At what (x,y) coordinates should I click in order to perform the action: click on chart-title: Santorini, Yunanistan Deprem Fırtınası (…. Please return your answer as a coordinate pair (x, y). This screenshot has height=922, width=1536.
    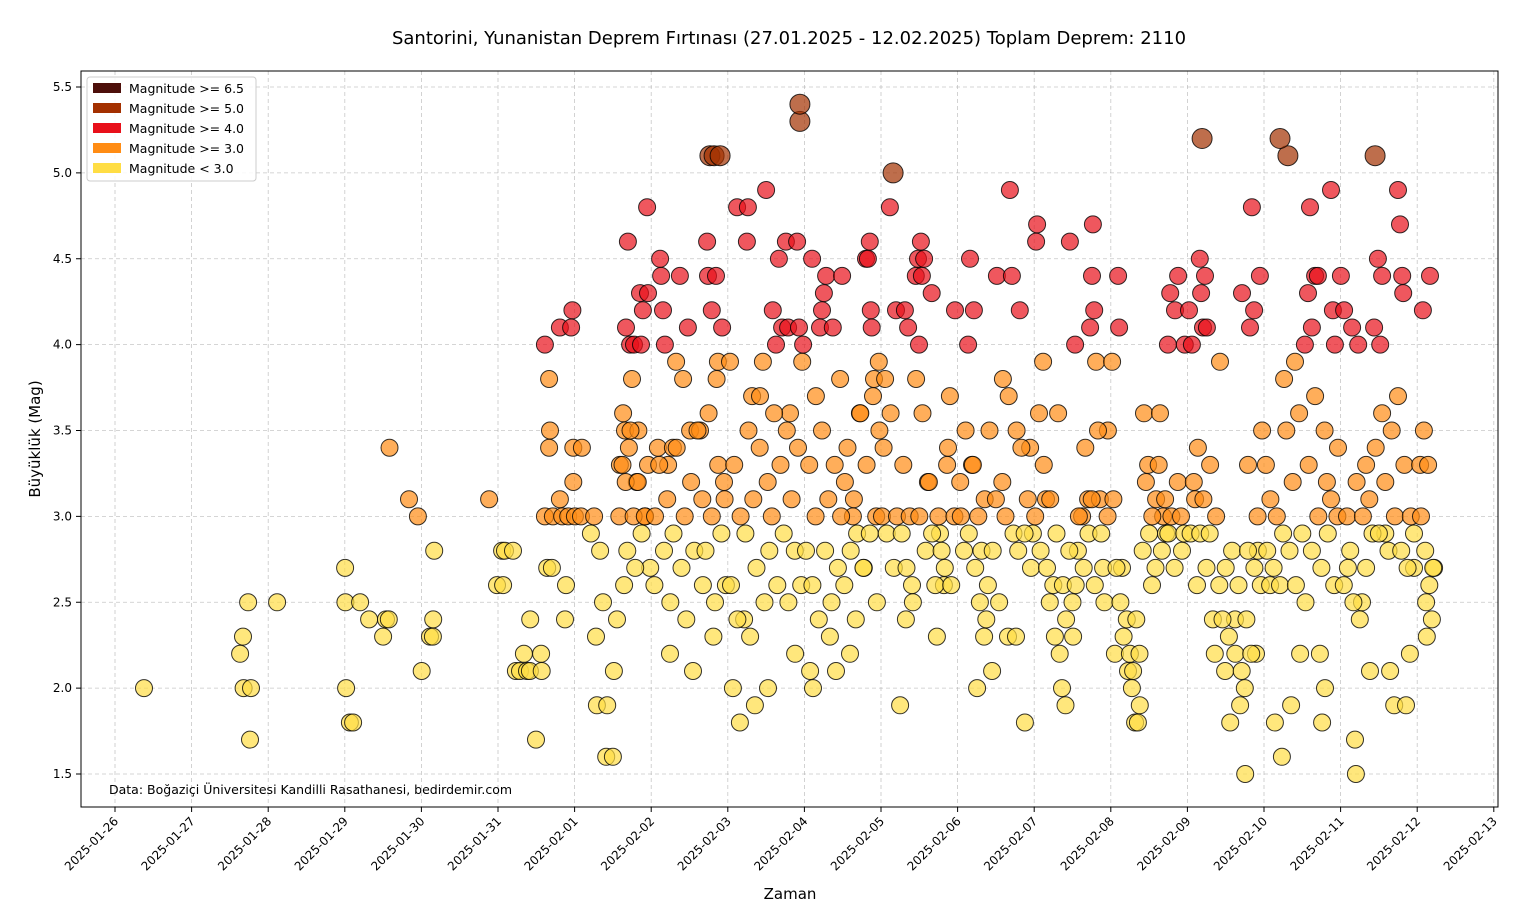
    Looking at the image, I should click on (789, 38).